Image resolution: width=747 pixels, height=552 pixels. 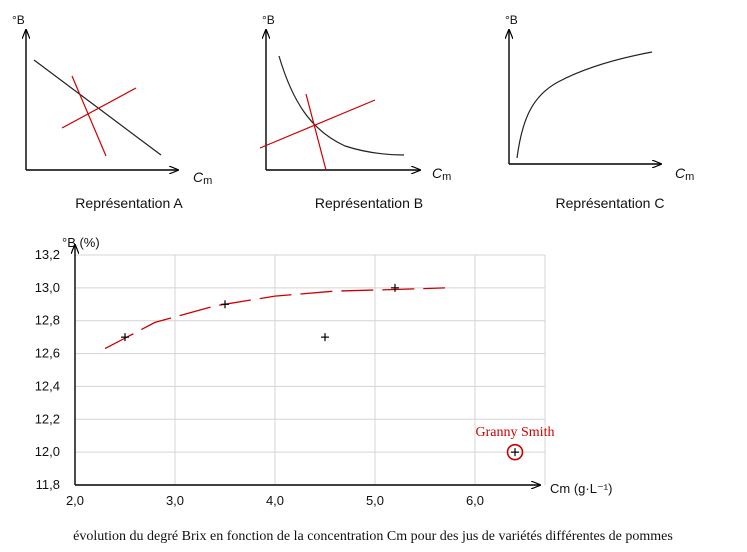 I want to click on schematic-a-xlabel: Cm, so click(x=202, y=178).